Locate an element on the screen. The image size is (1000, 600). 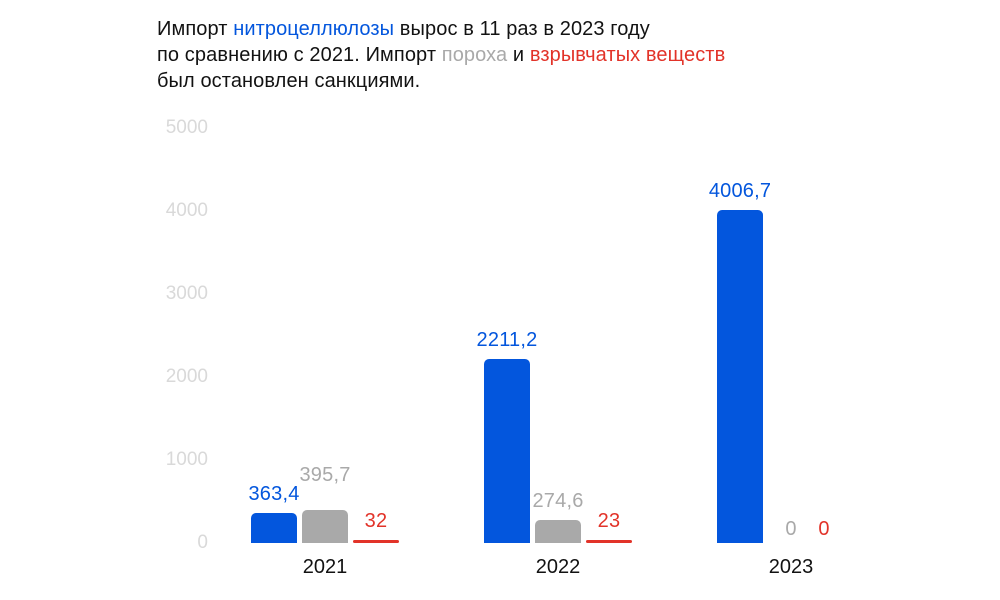
title-segment-blue: нитроцеллюлозы is located at coordinates (314, 29).